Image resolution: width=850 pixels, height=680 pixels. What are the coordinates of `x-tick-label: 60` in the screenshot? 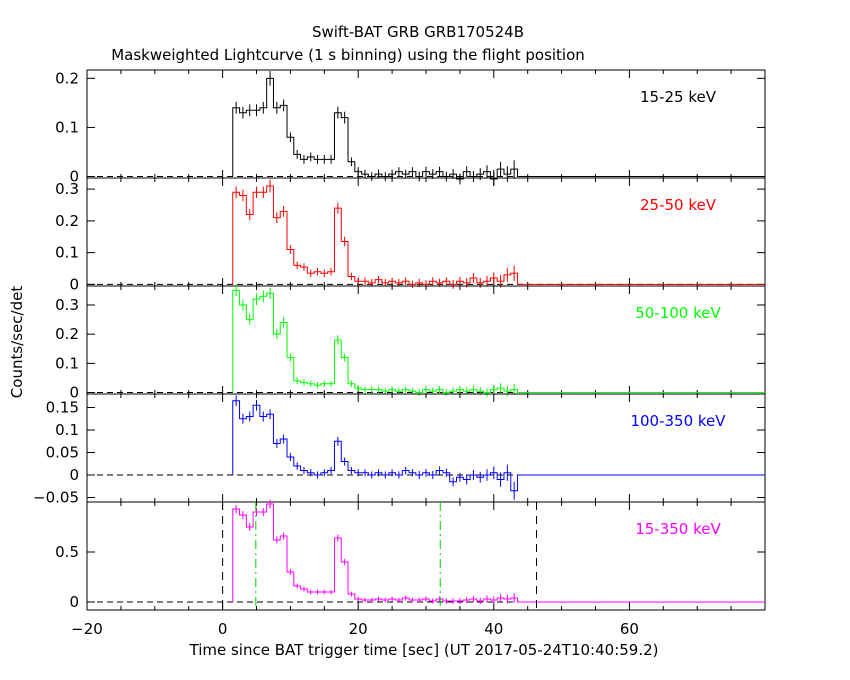 It's located at (629, 629).